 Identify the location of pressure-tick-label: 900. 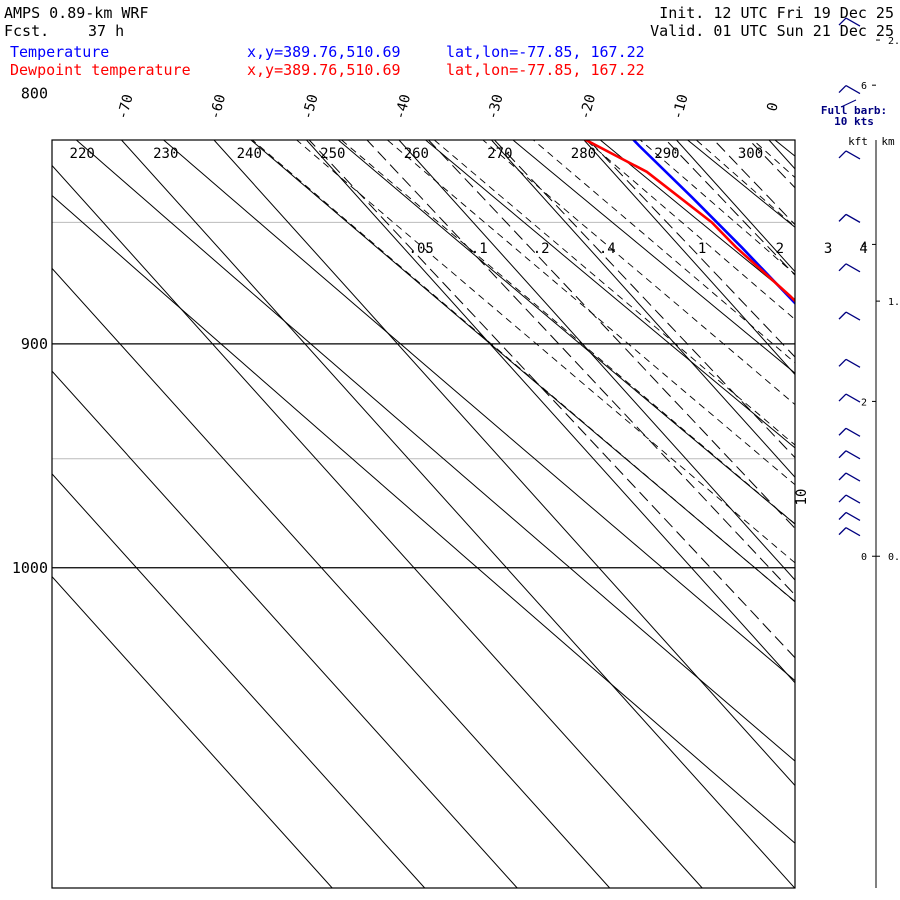
(34, 344).